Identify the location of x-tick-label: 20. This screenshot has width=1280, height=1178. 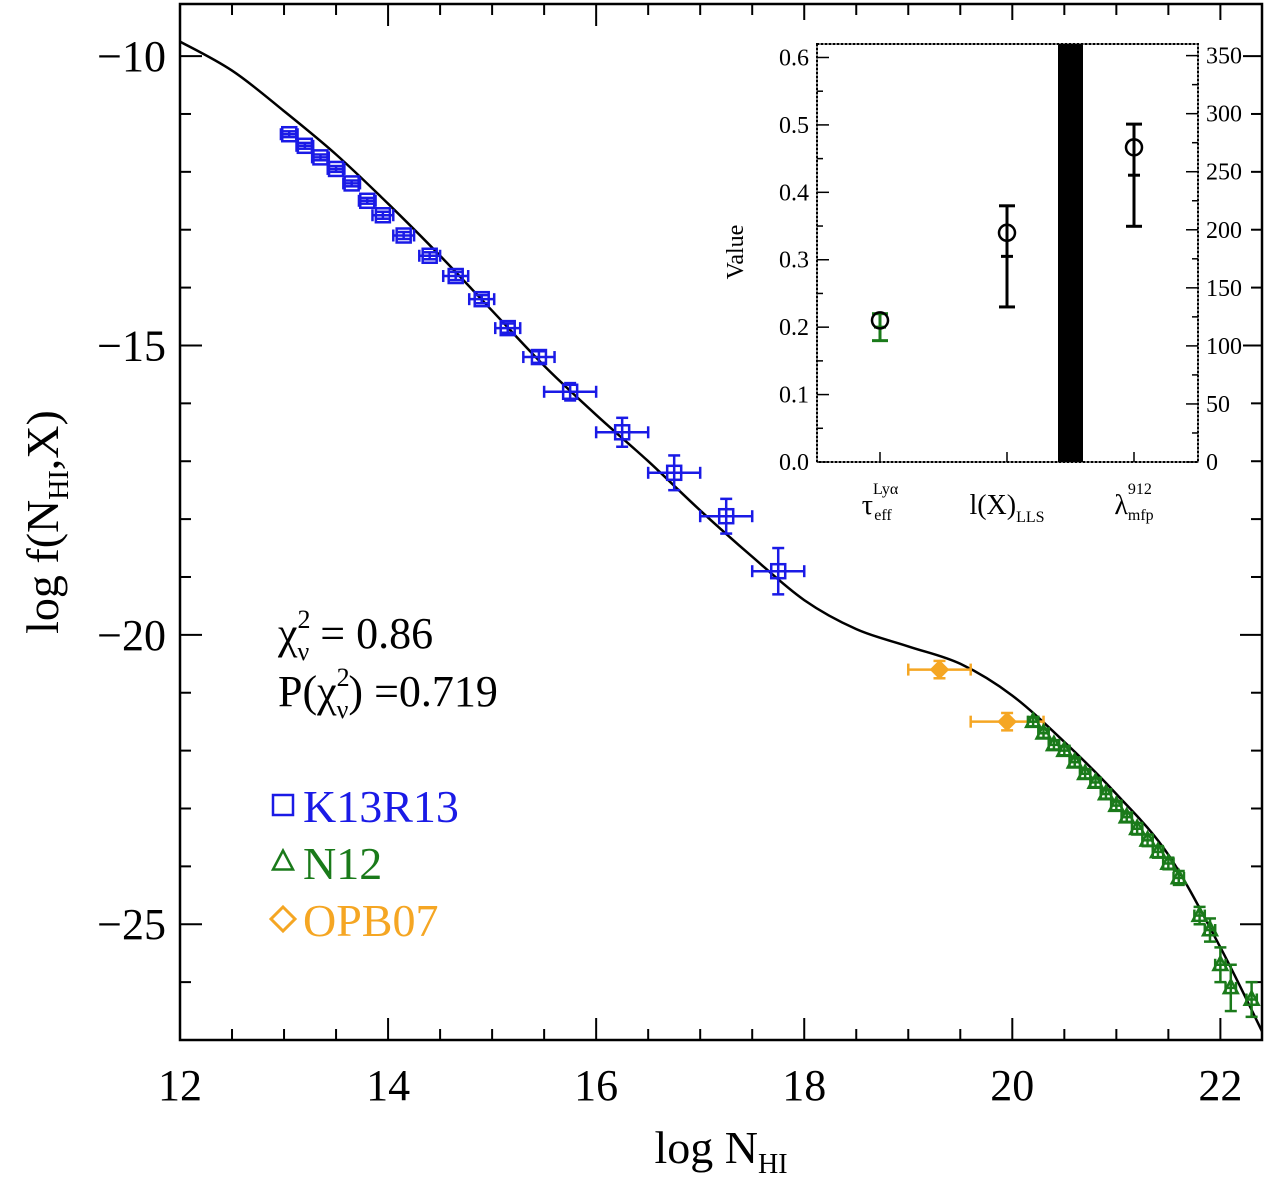
(1012, 1085).